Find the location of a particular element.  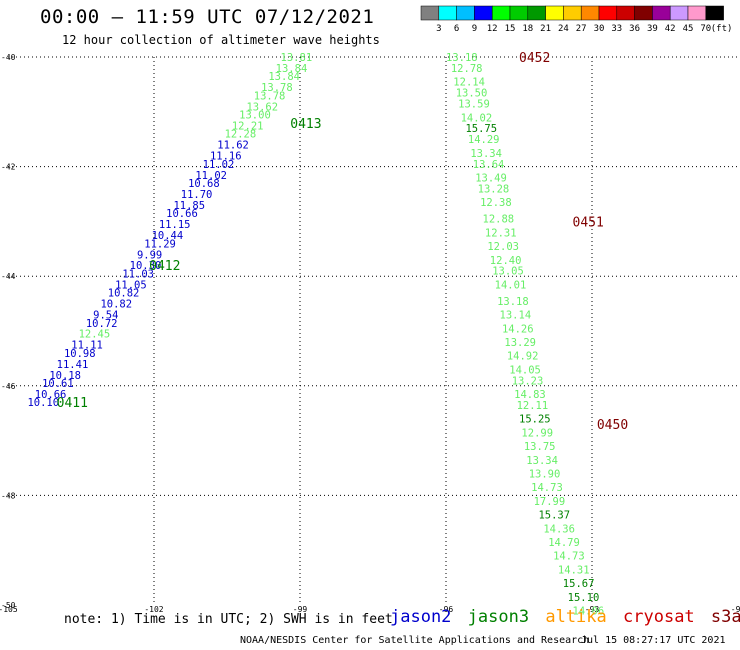

swh-value-jason3: 10.30 is located at coordinates (146, 266).